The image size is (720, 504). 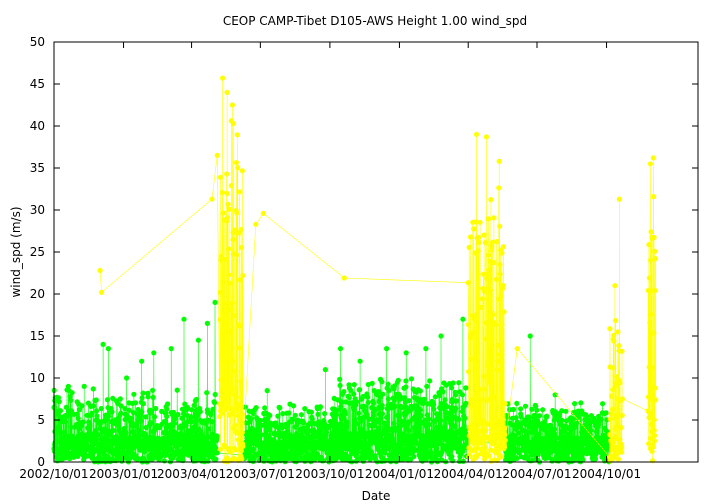 I want to click on x-tick-label: 2003/01/01, so click(x=123, y=474).